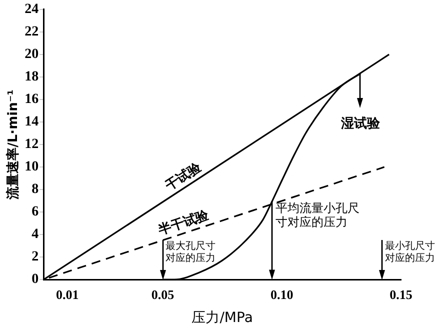  What do you see at coordinates (410, 252) in the screenshot?
I see `annotation: 最小孔尺寸对应的压力` at bounding box center [410, 252].